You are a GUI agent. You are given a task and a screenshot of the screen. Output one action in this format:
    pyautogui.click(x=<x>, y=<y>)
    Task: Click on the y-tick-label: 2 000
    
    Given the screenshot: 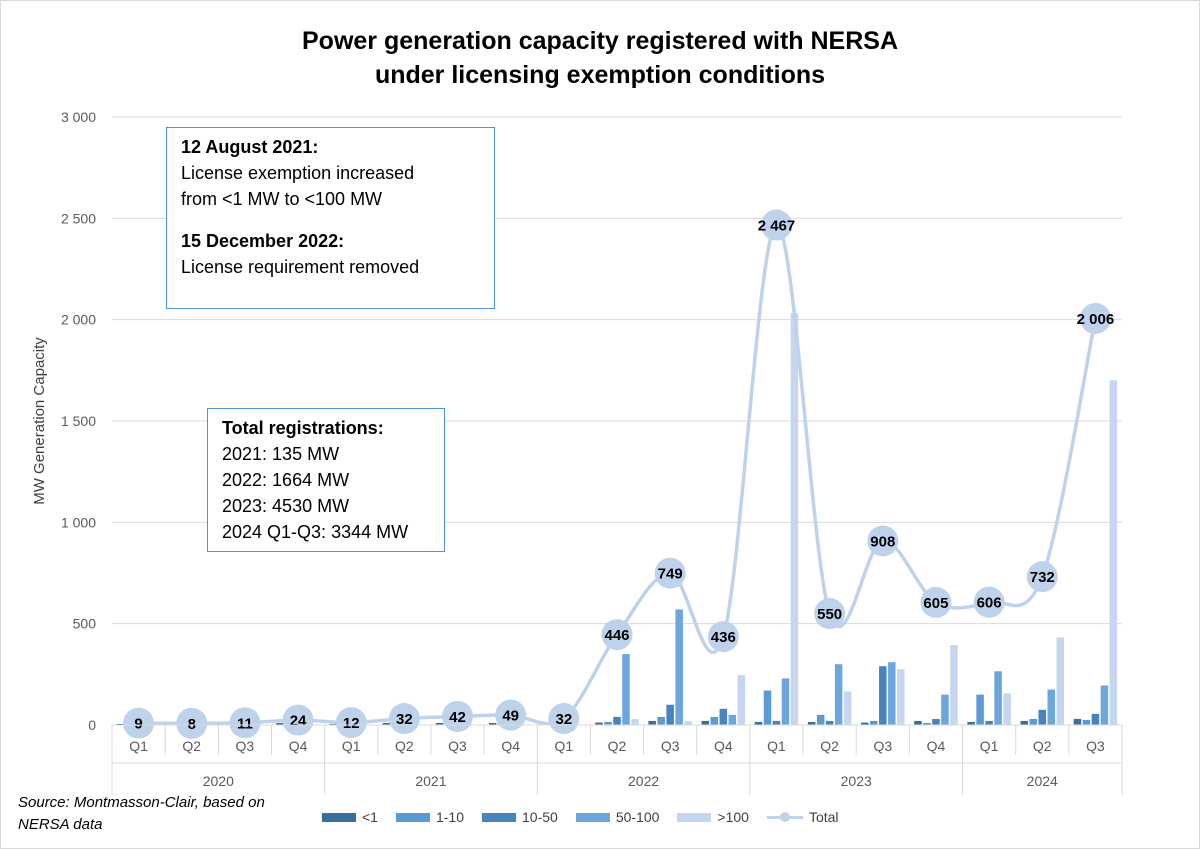 What is the action you would take?
    pyautogui.click(x=78, y=320)
    